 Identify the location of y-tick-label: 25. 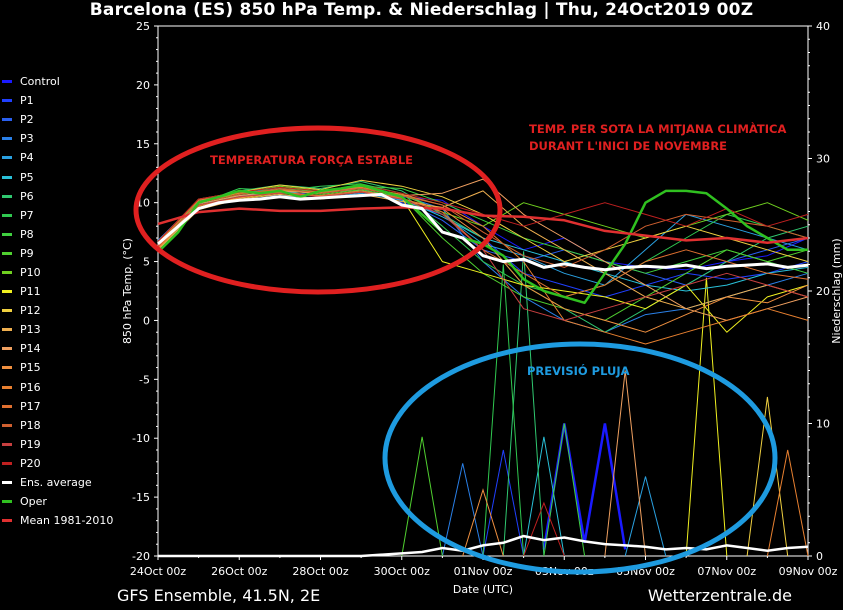
(143, 26).